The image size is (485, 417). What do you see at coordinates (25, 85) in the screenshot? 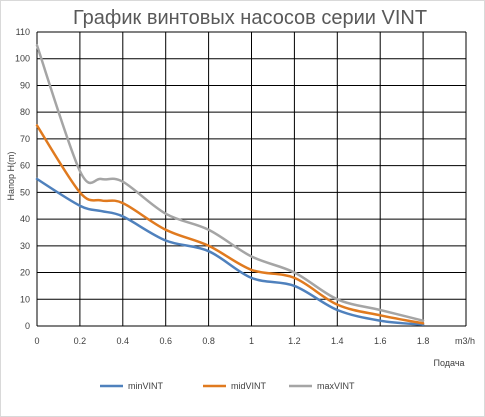
I see `y-tick-label: 90` at bounding box center [25, 85].